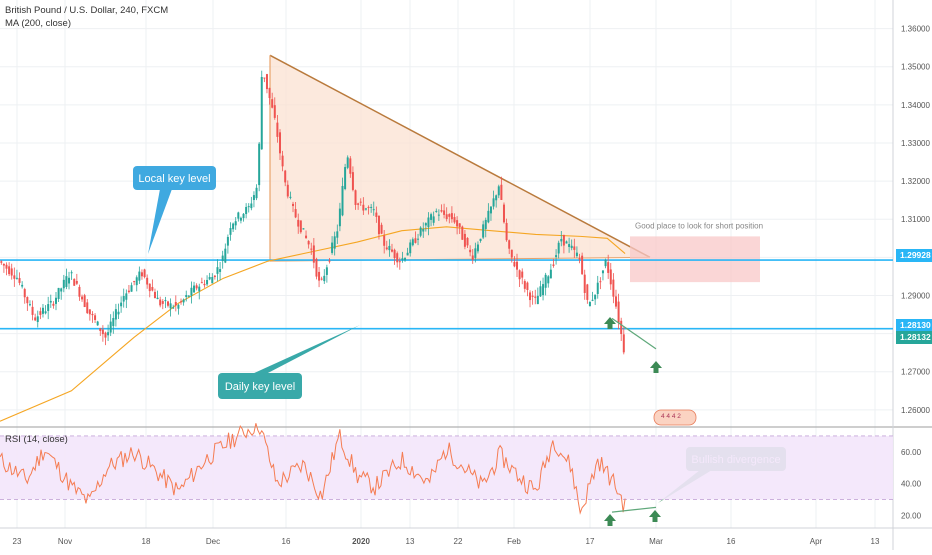 This screenshot has height=555, width=932. Describe the element at coordinates (875, 541) in the screenshot. I see `time-axis-label: 13` at that location.